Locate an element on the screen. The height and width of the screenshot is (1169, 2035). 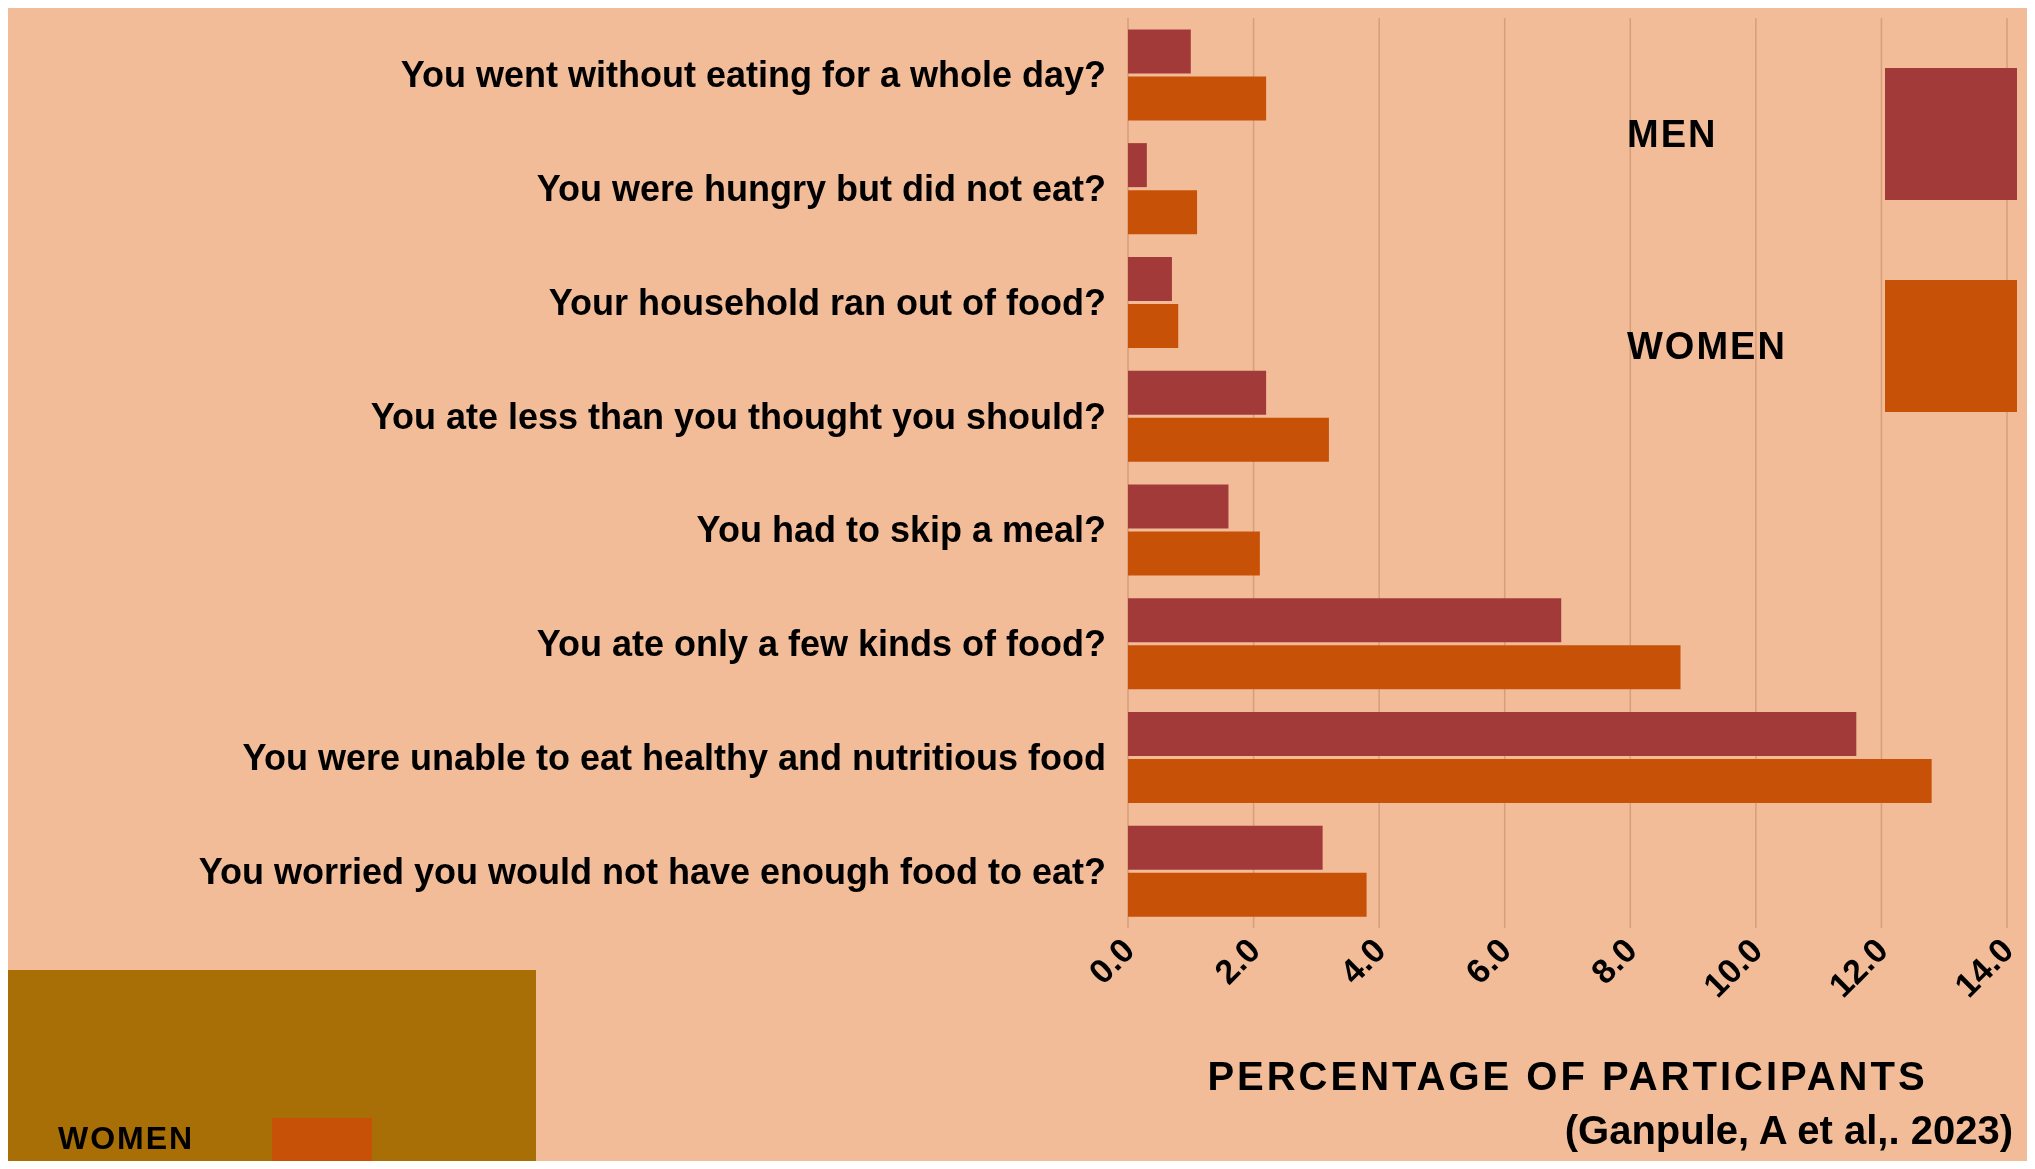
x-axis-title: PERCENTAGE OF PARTICIPANTS is located at coordinates (1567, 1076).